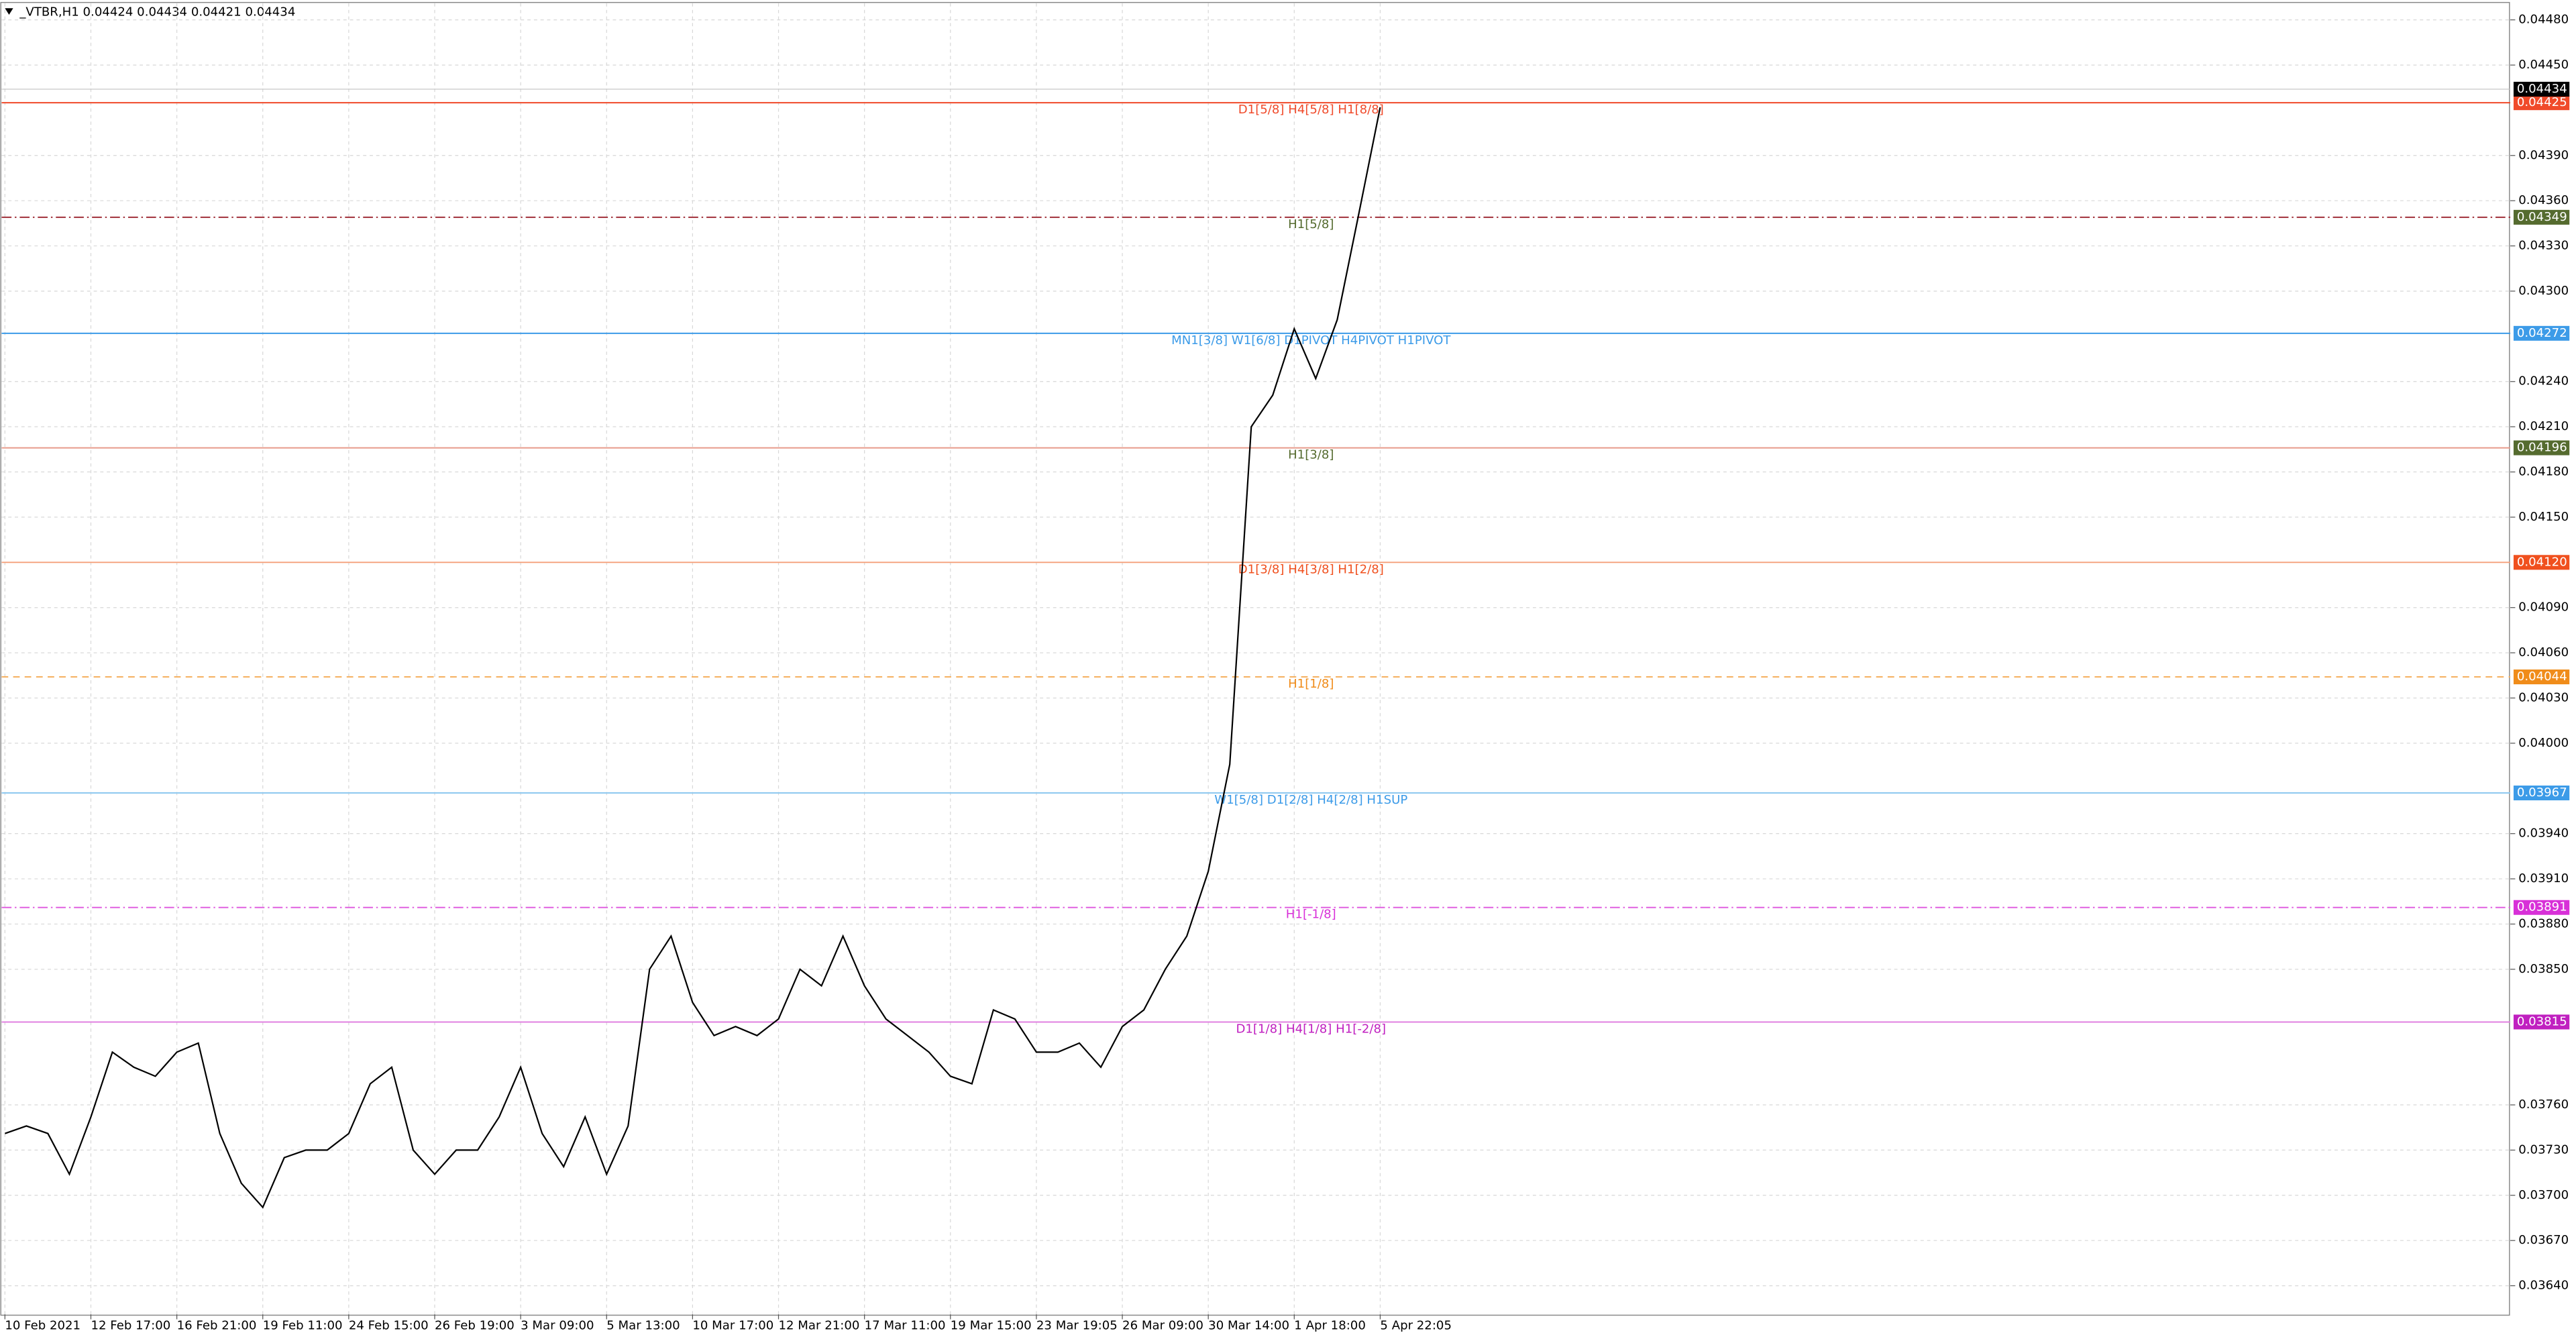 This screenshot has width=2576, height=1339. I want to click on y-tick-label: 0.04090, so click(2543, 607).